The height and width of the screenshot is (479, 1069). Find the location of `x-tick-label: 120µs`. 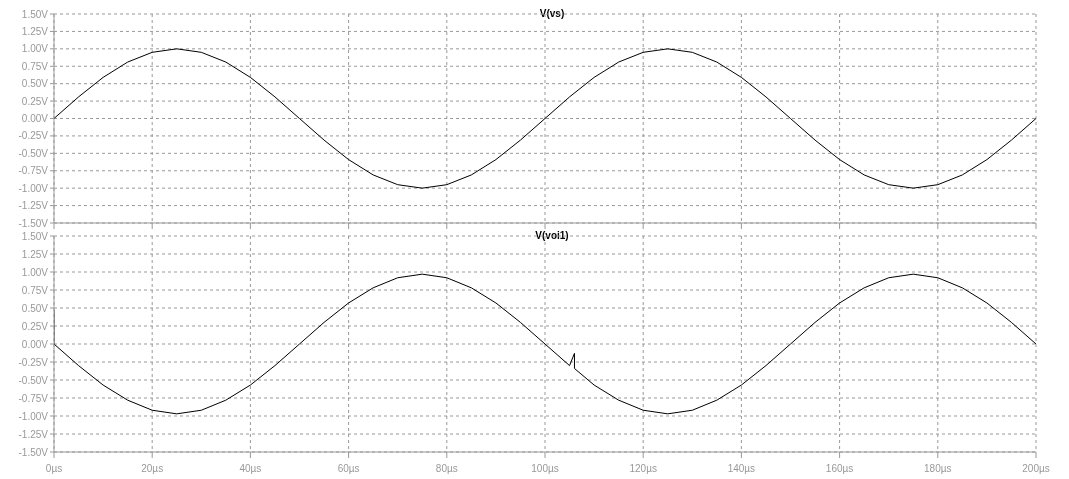

x-tick-label: 120µs is located at coordinates (643, 468).